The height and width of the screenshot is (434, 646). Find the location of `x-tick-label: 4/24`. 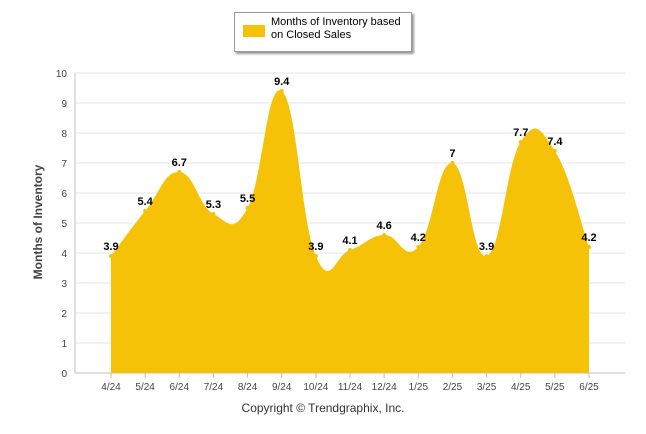

x-tick-label: 4/24 is located at coordinates (111, 387).